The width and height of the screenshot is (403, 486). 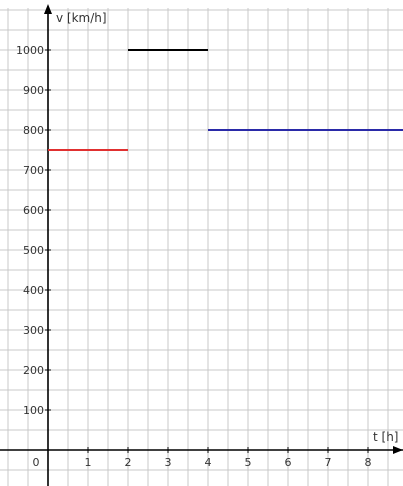 I want to click on x-tick-label: 3, so click(x=168, y=462).